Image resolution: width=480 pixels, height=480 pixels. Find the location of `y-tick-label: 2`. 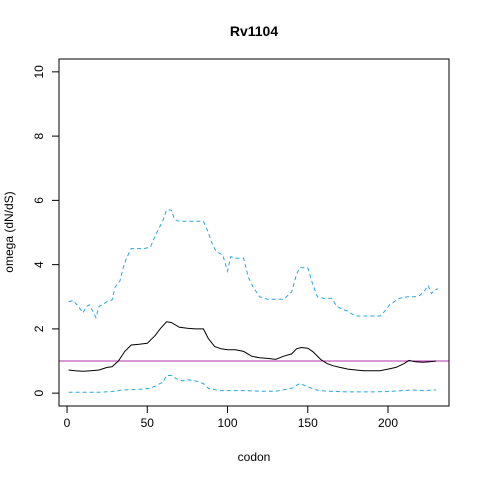

y-tick-label: 2 is located at coordinates (39, 328).